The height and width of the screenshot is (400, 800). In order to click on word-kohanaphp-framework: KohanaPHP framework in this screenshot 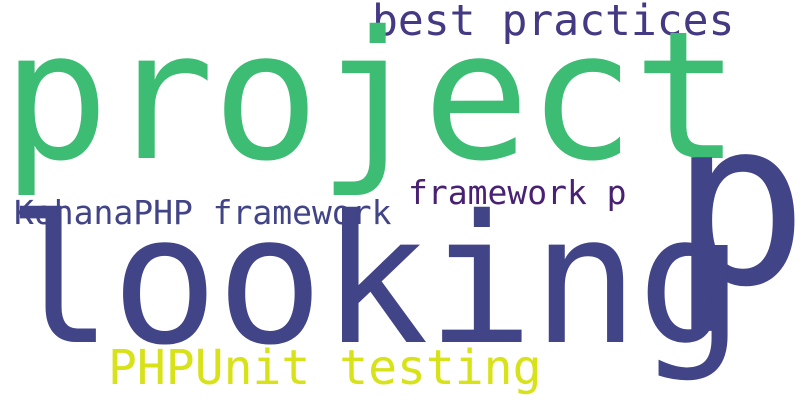, I will do `click(203, 212)`.